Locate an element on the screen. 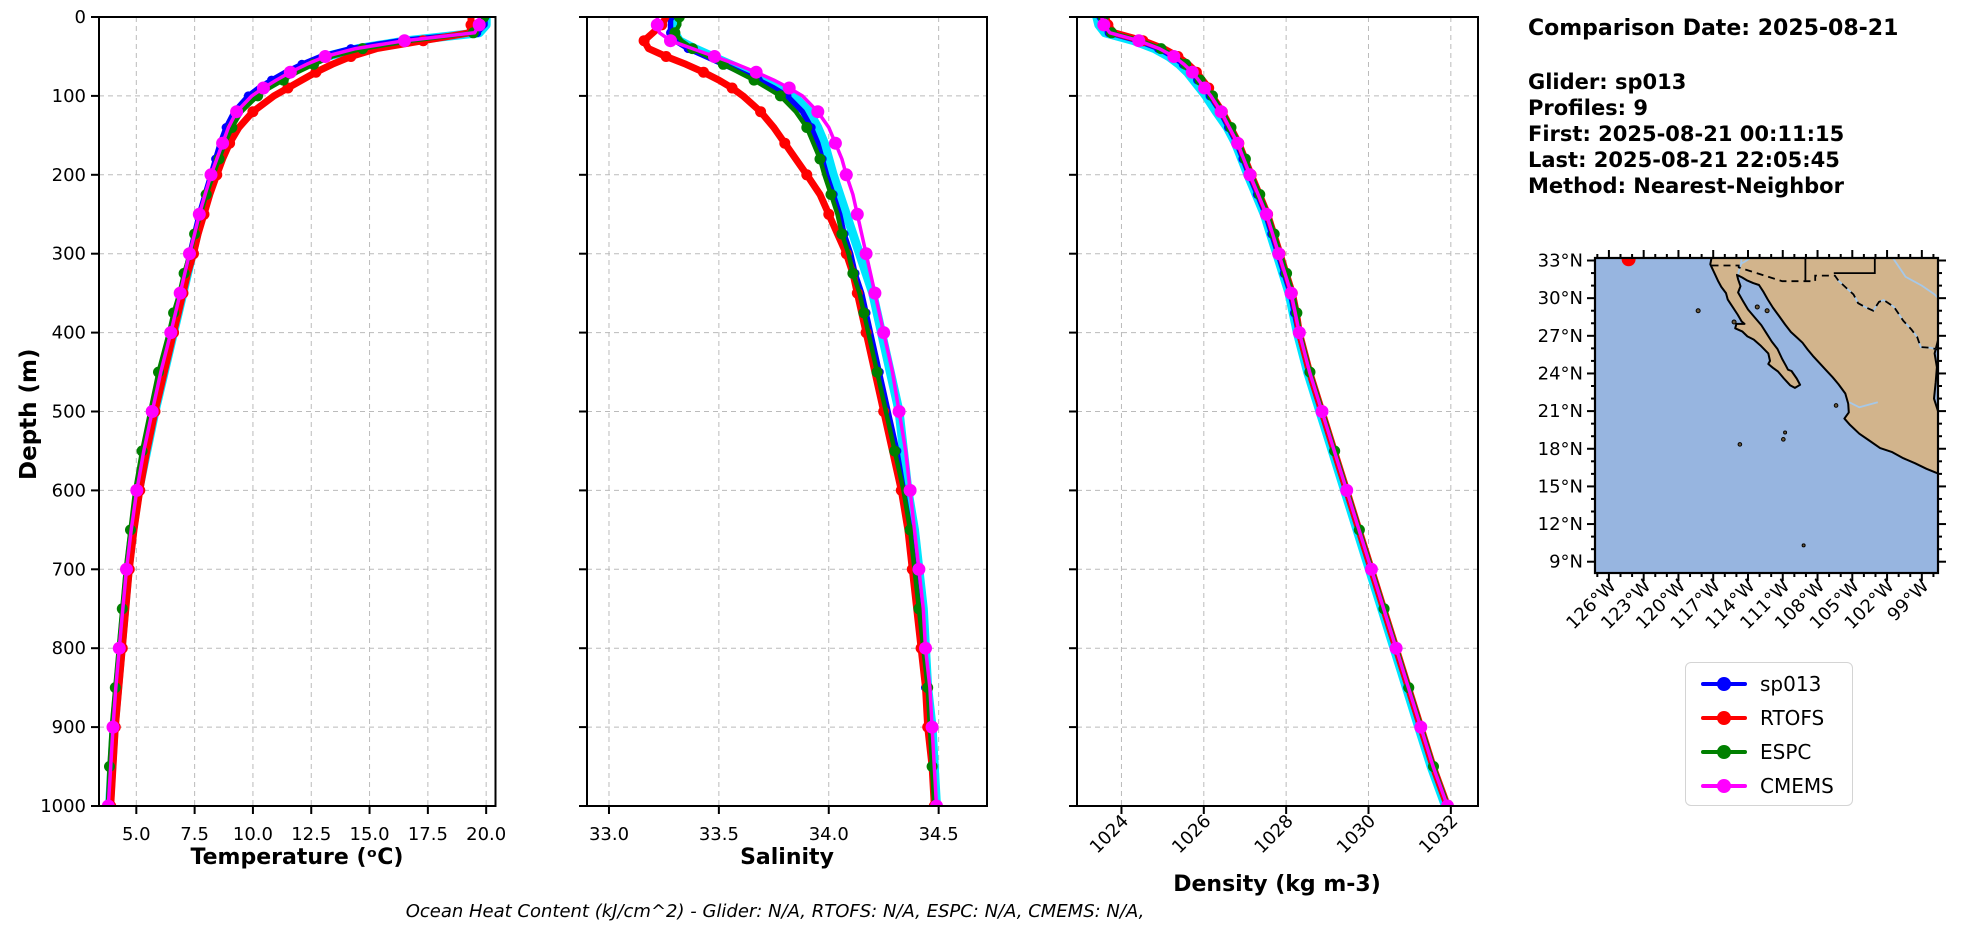 The width and height of the screenshot is (1978, 934). svg-text: 300 is located at coordinates (69, 254).